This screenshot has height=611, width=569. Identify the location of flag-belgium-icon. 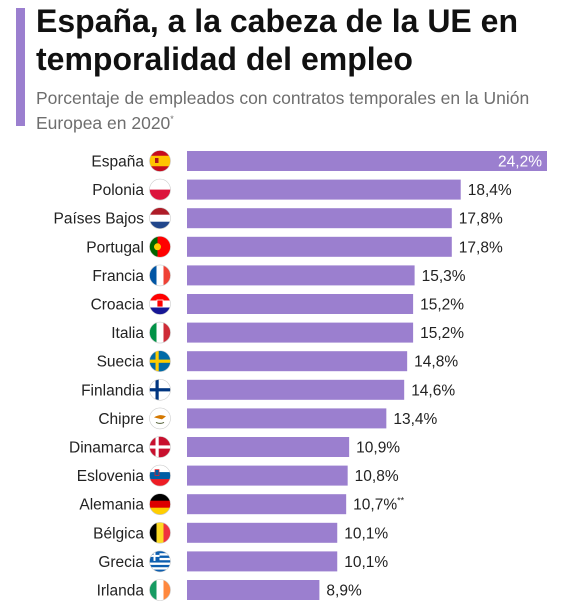
(160, 533).